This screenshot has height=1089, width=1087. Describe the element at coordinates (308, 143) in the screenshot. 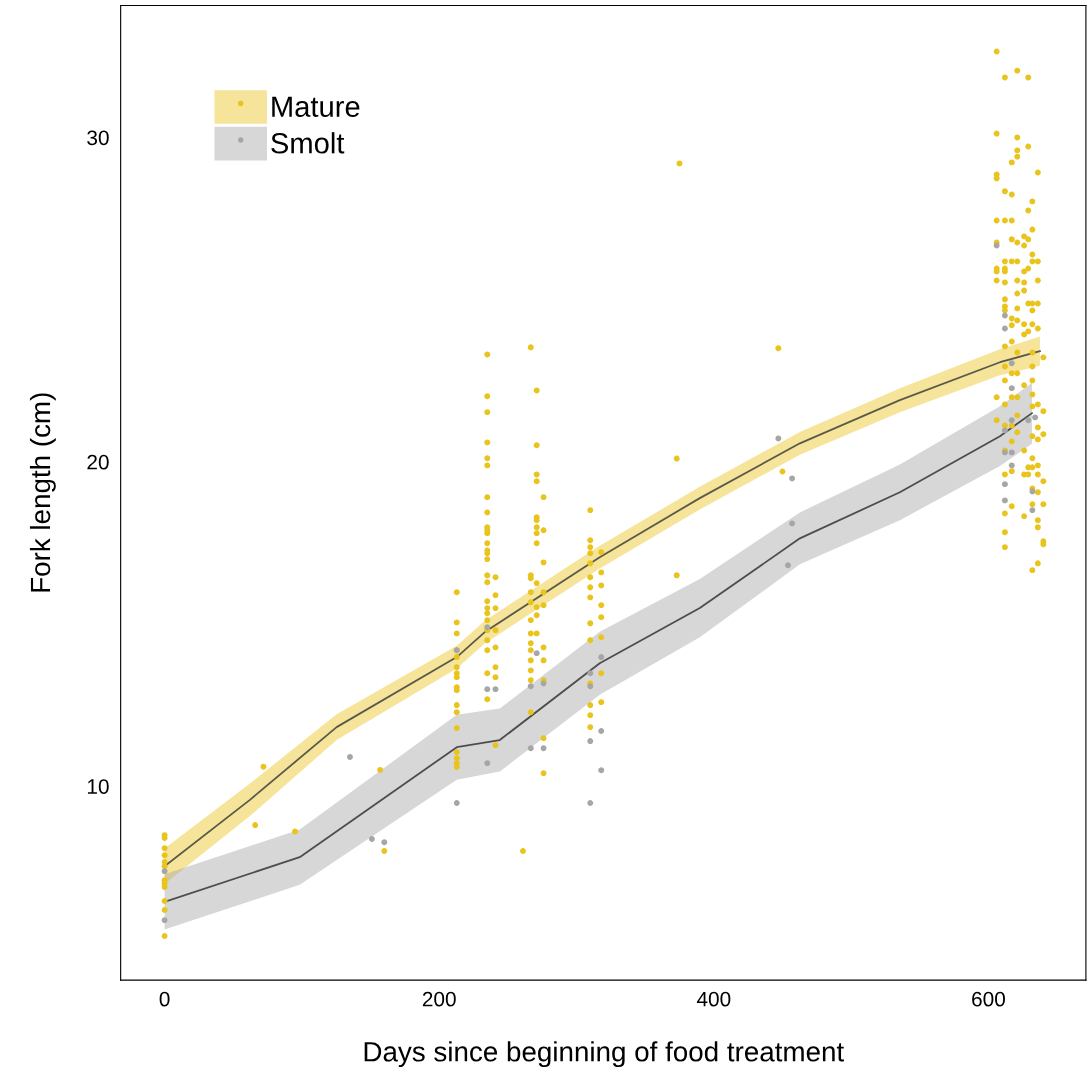

I see `legend-label: Smolt` at that location.